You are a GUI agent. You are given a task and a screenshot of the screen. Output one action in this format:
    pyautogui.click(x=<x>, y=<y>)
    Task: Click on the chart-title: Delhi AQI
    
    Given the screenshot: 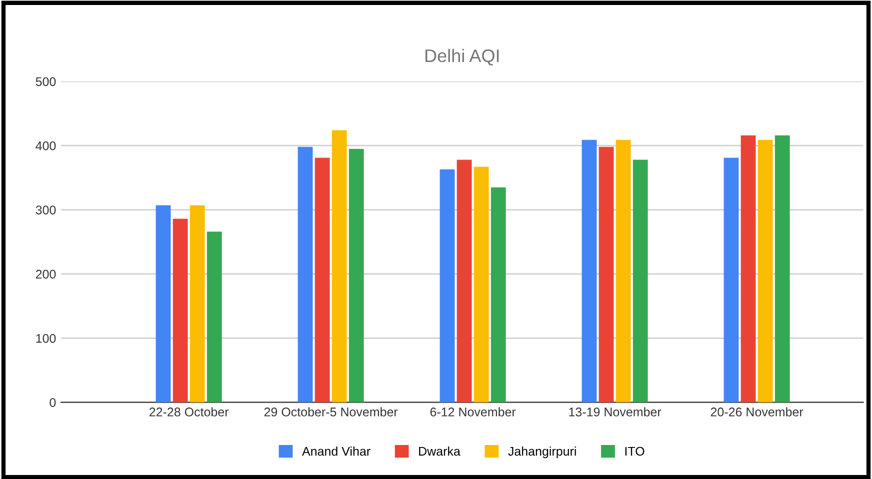 What is the action you would take?
    pyautogui.click(x=462, y=57)
    